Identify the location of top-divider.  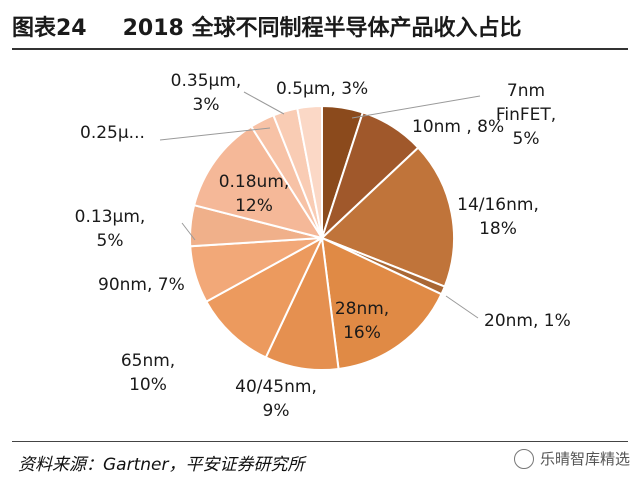
(320, 49).